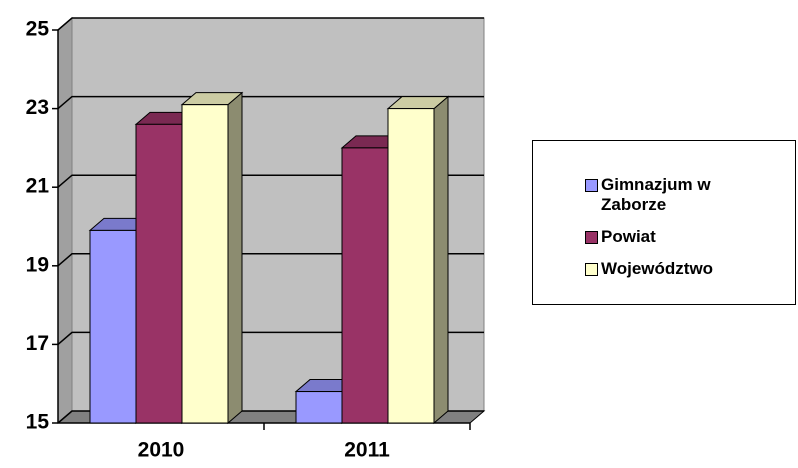 The width and height of the screenshot is (798, 468). What do you see at coordinates (38, 186) in the screenshot?
I see `y-tick-label: 21` at bounding box center [38, 186].